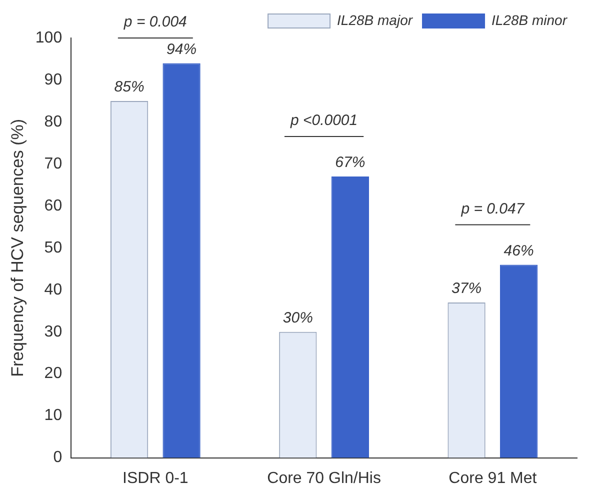 Image resolution: width=591 pixels, height=495 pixels. What do you see at coordinates (57, 457) in the screenshot?
I see `y-tick-label: 0` at bounding box center [57, 457].